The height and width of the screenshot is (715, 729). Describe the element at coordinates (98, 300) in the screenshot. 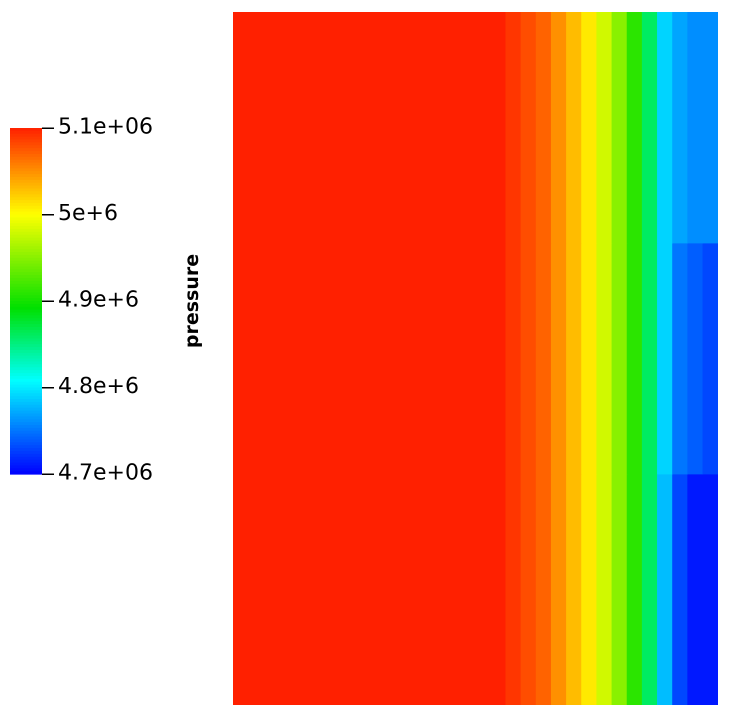

I see `color-bar-label: 4.9e+6` at that location.